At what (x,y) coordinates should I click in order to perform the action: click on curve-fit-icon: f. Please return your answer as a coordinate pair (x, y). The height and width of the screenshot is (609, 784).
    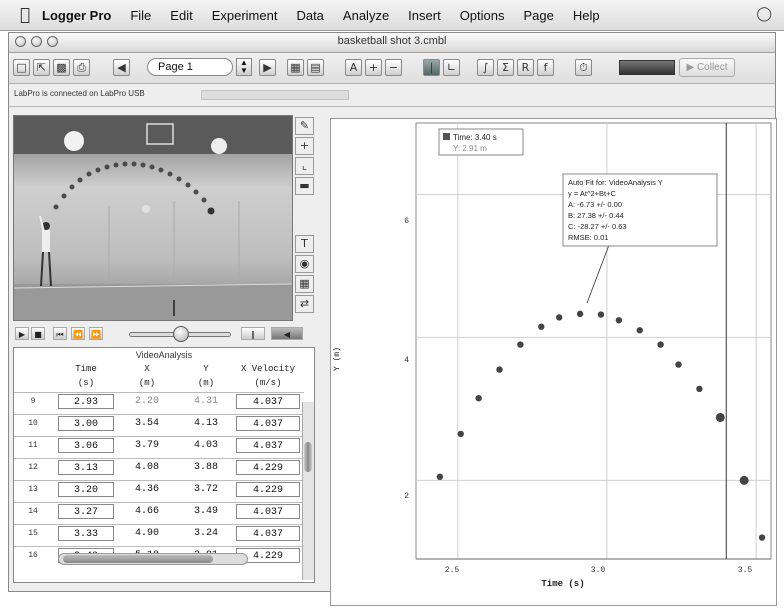
    Looking at the image, I should click on (545, 67).